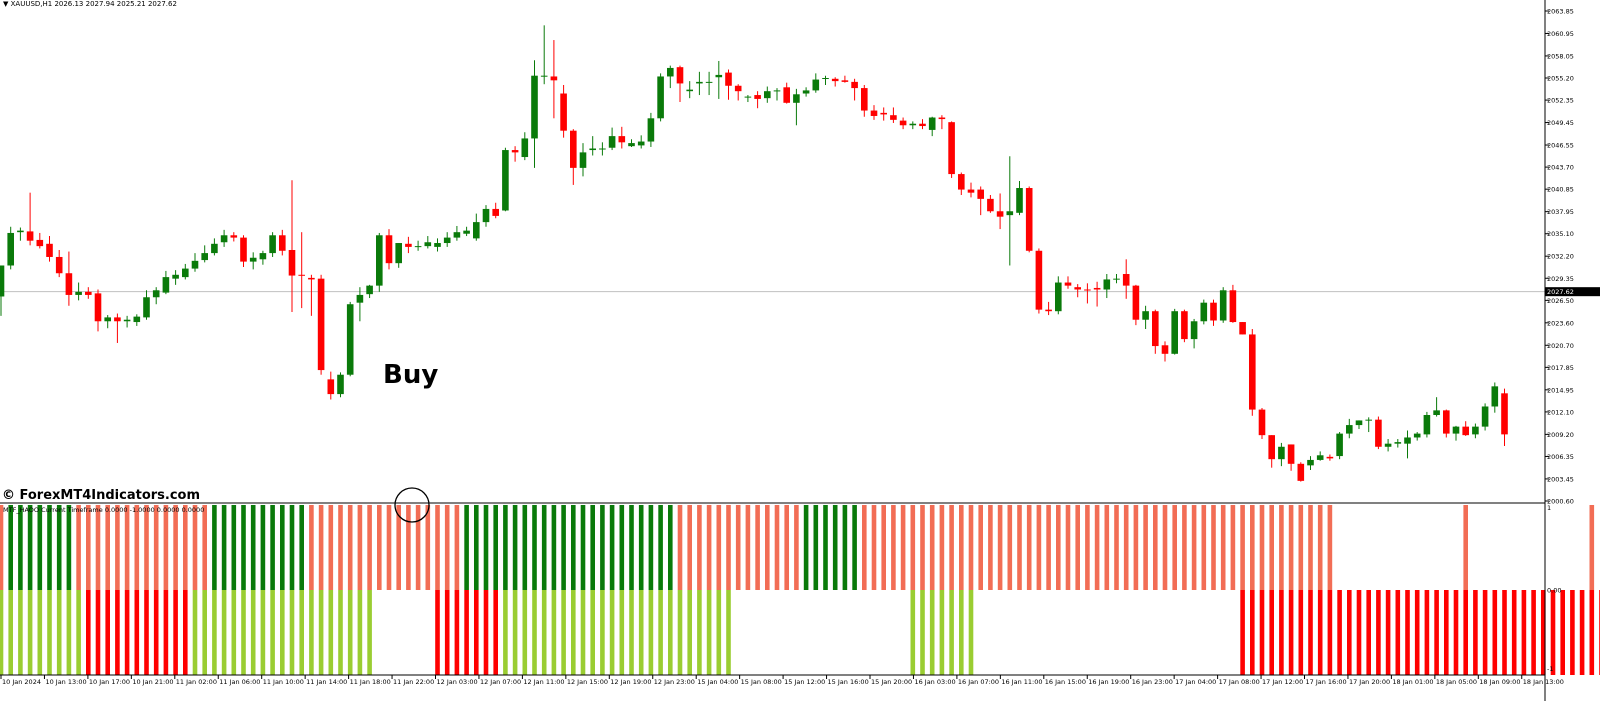 Image resolution: width=1600 pixels, height=701 pixels. I want to click on time-tick-label: 15 Jan 08:00, so click(761, 682).